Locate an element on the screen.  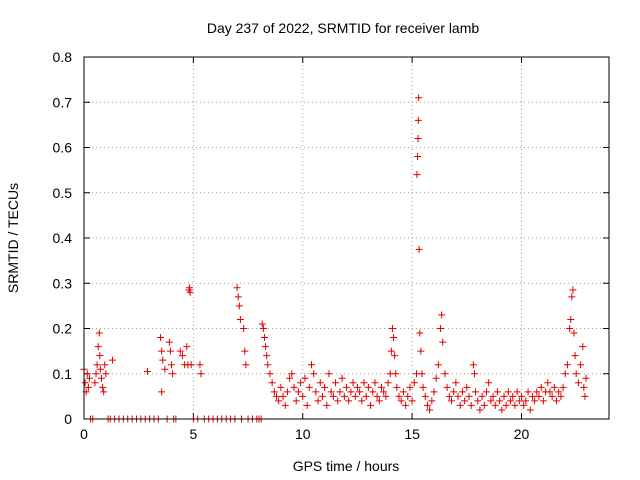
y-tick-label: 0.4 is located at coordinates (63, 238).